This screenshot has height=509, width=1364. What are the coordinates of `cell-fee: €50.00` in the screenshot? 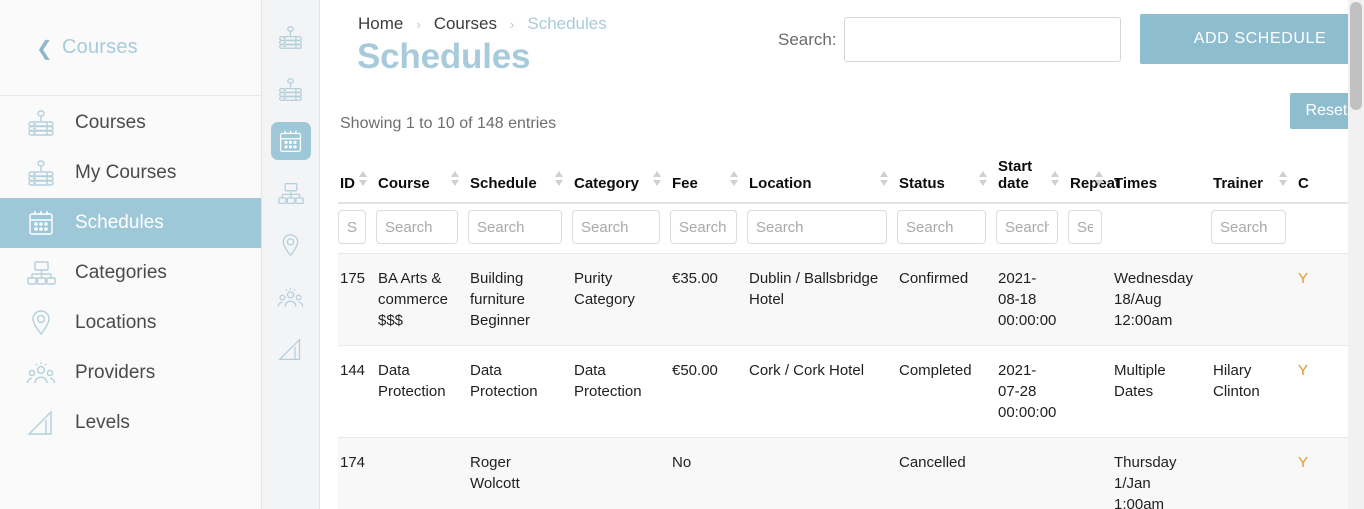 It's located at (708, 391).